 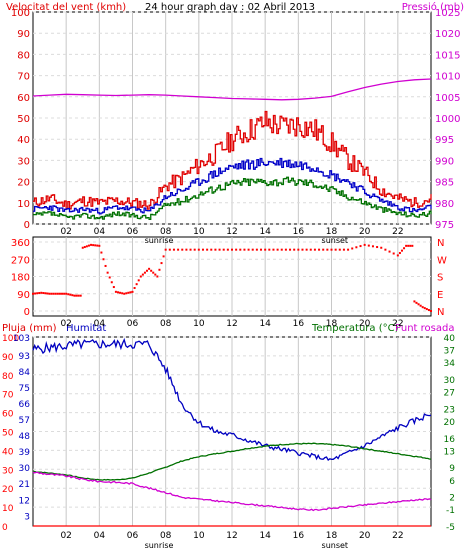 What do you see at coordinates (133, 536) in the screenshot?
I see `hour-tick-label: 06` at bounding box center [133, 536].